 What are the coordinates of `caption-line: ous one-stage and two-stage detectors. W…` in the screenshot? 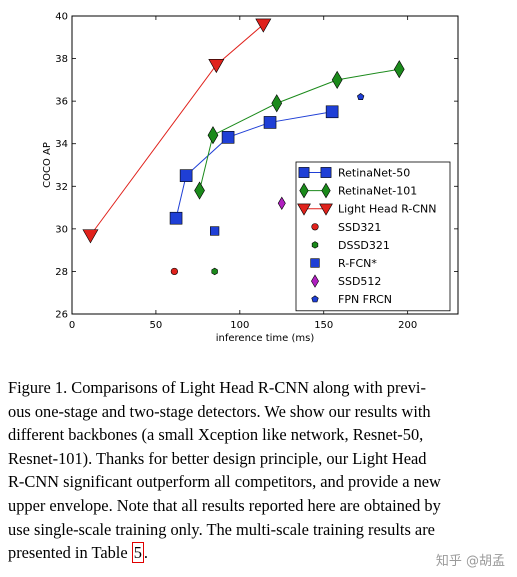 It's located at (219, 411).